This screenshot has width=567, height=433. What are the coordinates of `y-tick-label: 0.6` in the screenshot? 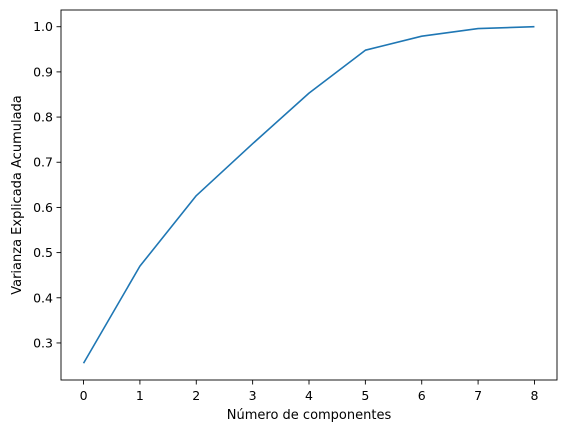 It's located at (43, 207).